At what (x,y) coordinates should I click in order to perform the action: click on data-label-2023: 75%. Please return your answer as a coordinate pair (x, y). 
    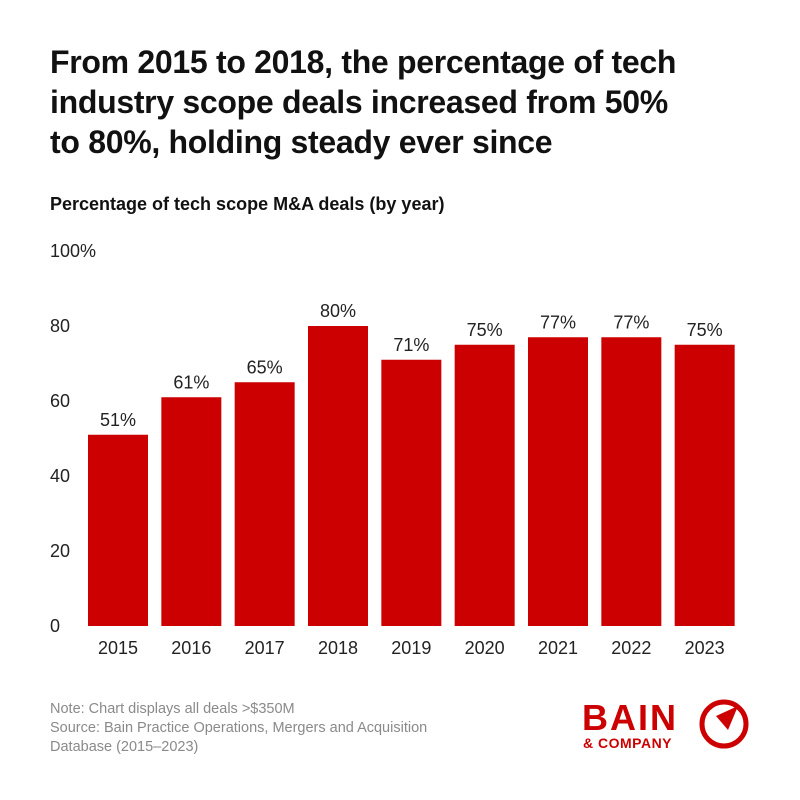
    Looking at the image, I should click on (705, 330).